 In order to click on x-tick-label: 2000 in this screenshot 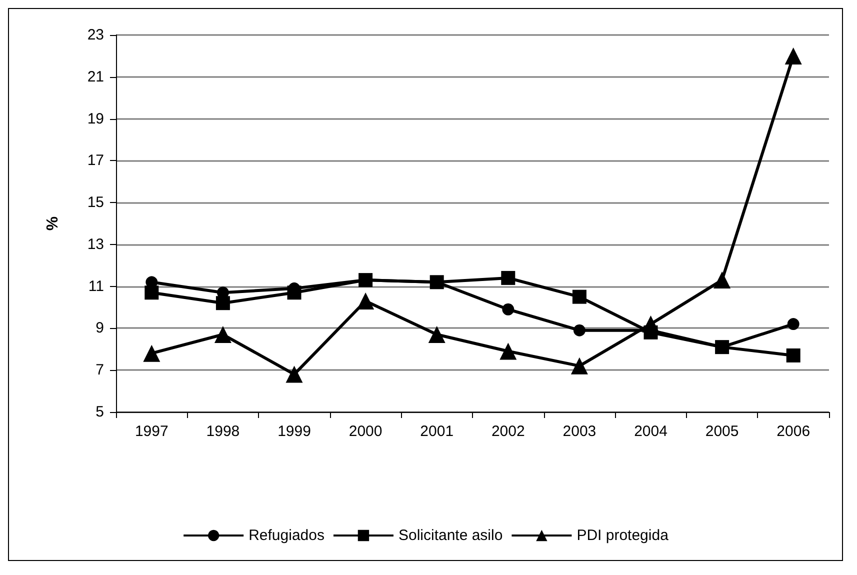, I will do `click(365, 431)`.